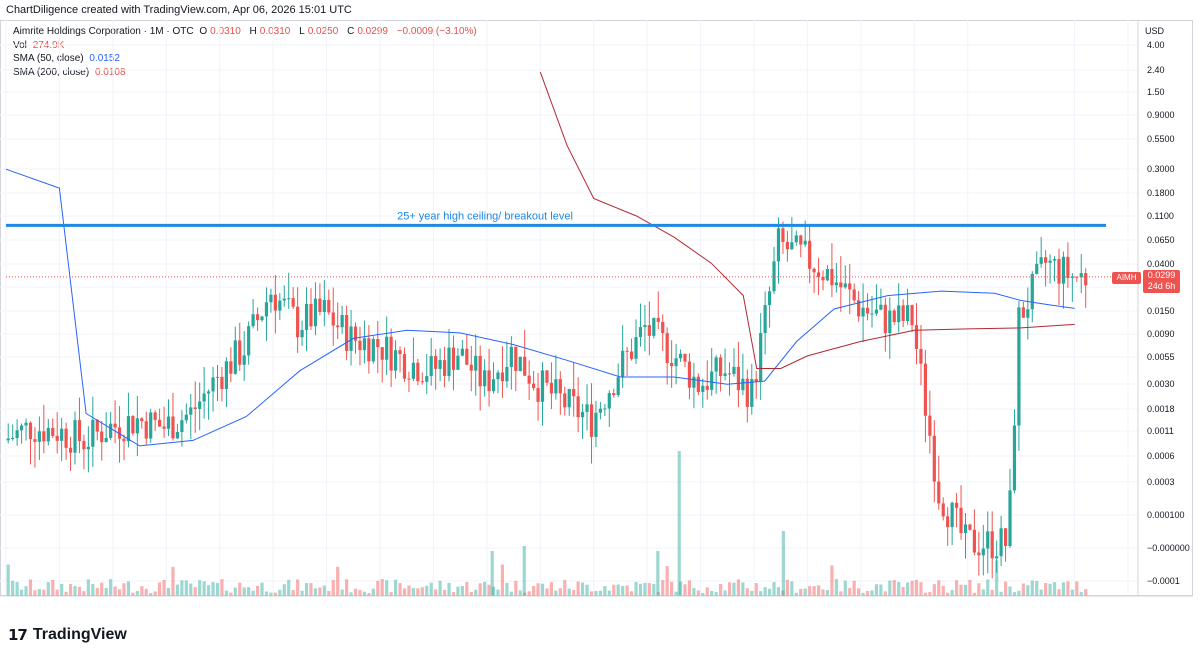 This screenshot has height=658, width=1200. What do you see at coordinates (246, 73) in the screenshot?
I see `legend-sma200-row: SMA (200, close) 0.0108` at bounding box center [246, 73].